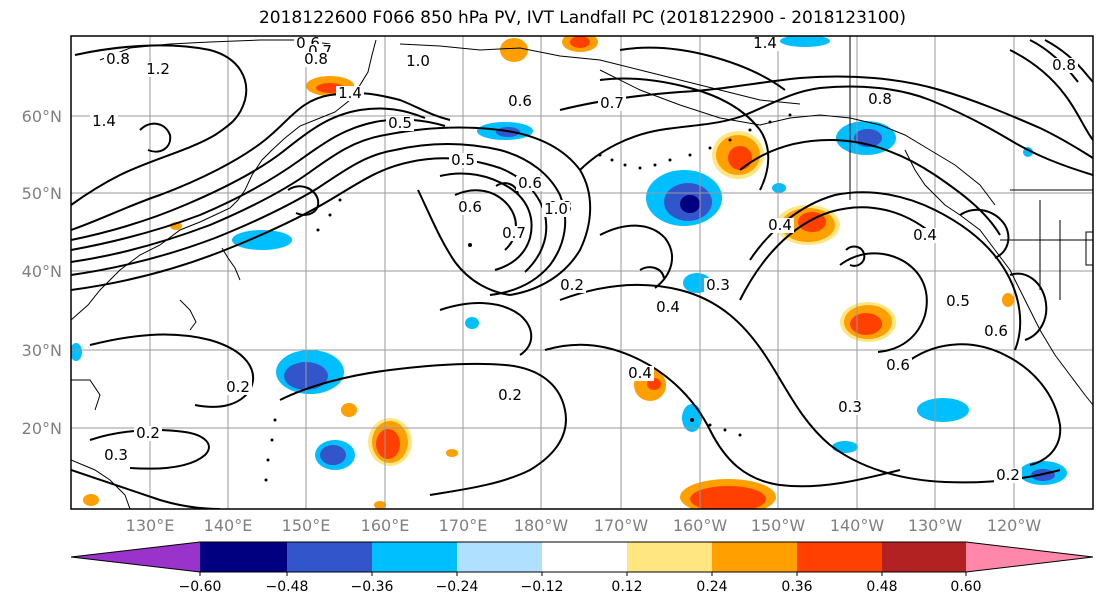  I want to click on colorbar-tick-label: −0.12, so click(542, 587).